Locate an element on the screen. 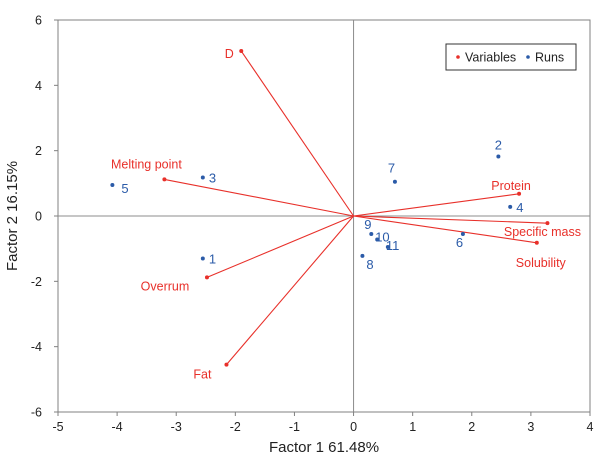 The width and height of the screenshot is (596, 456). y-tick-label: 2 is located at coordinates (38, 151).